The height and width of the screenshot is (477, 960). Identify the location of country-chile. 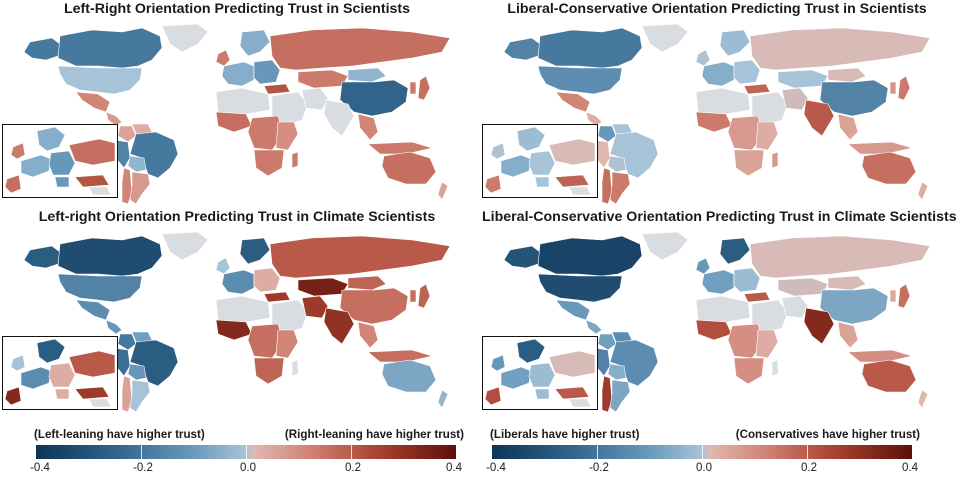
(607, 393).